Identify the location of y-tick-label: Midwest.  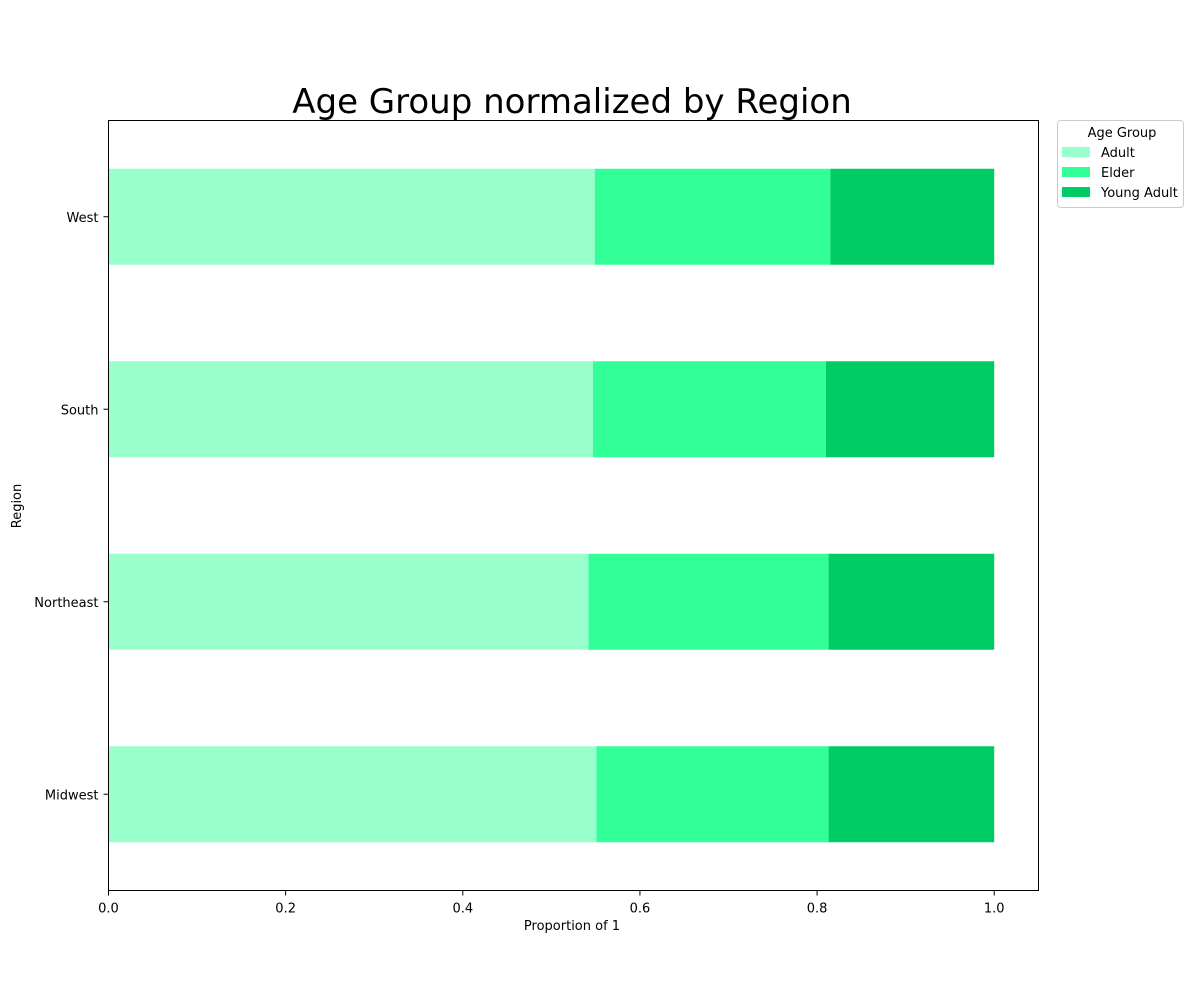
(72, 795).